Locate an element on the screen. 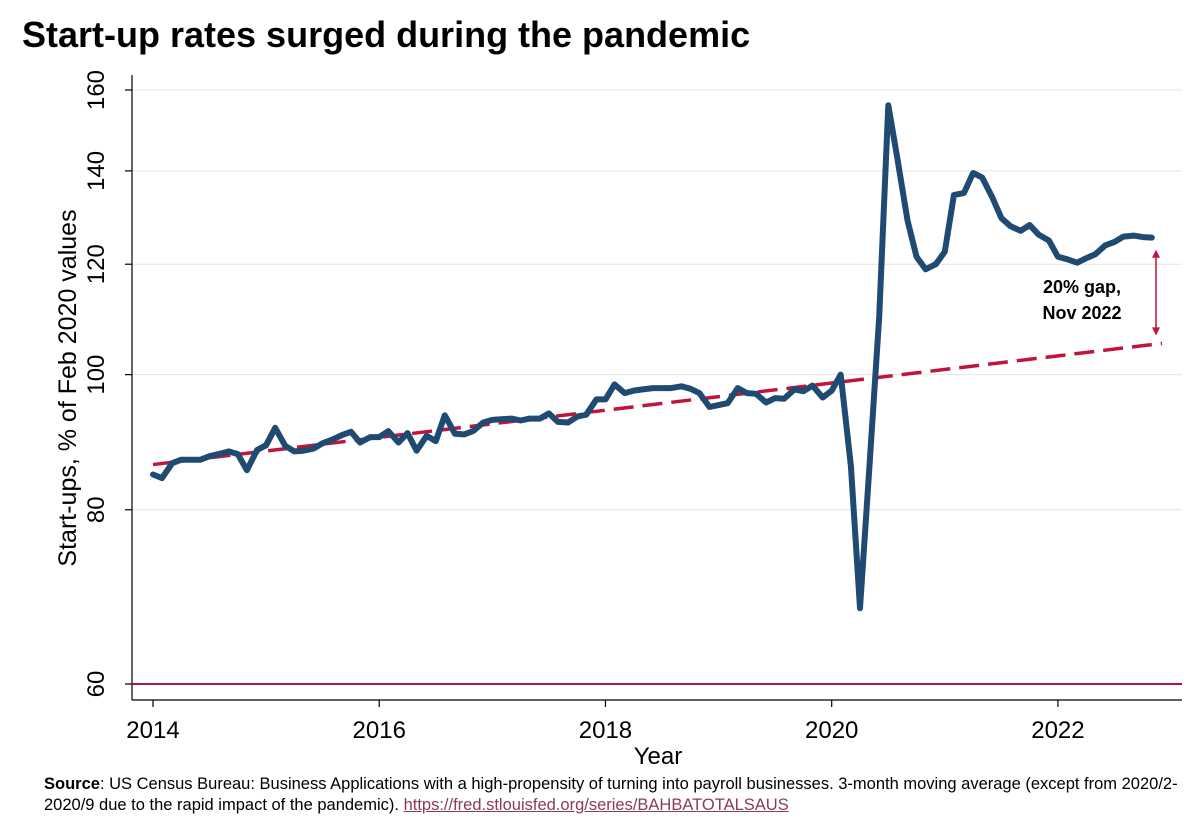 Image resolution: width=1200 pixels, height=826 pixels. y-tick-label-100: 100 is located at coordinates (96, 375).